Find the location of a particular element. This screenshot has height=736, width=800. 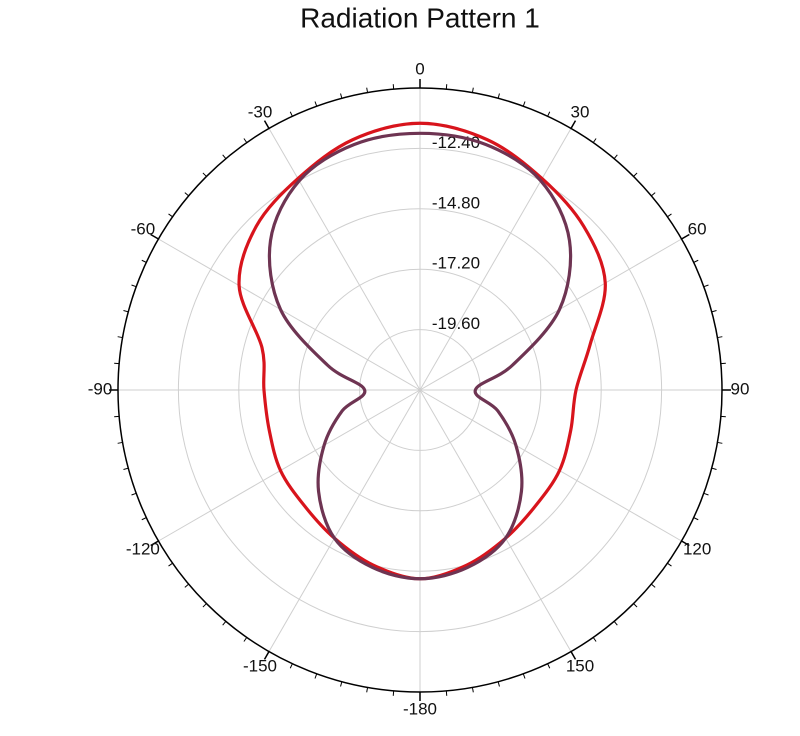

theta-tick-label: 0 is located at coordinates (419, 68).